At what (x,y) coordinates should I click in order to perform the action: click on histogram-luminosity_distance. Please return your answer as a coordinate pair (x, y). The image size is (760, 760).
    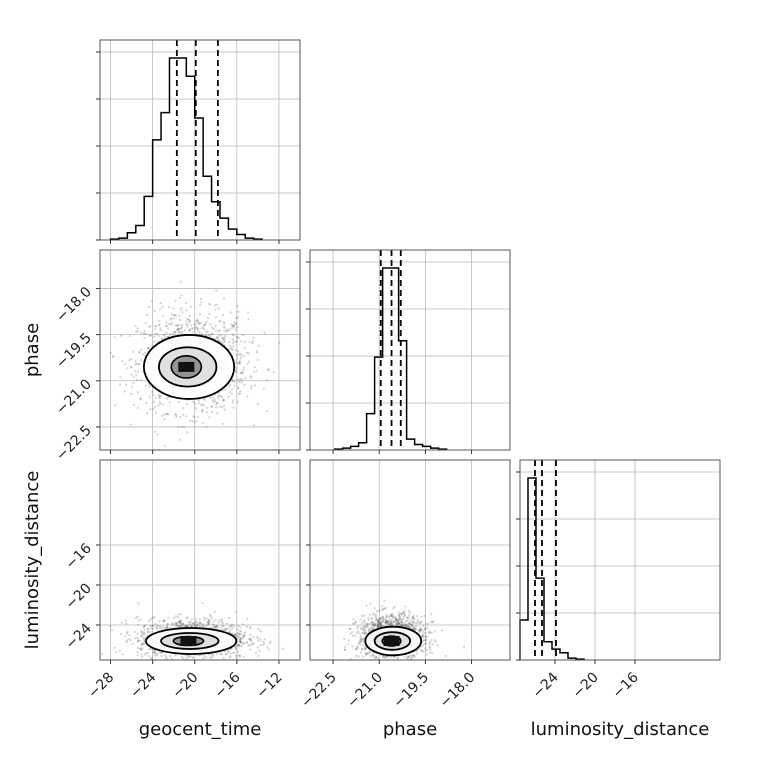
    Looking at the image, I should click on (552, 568).